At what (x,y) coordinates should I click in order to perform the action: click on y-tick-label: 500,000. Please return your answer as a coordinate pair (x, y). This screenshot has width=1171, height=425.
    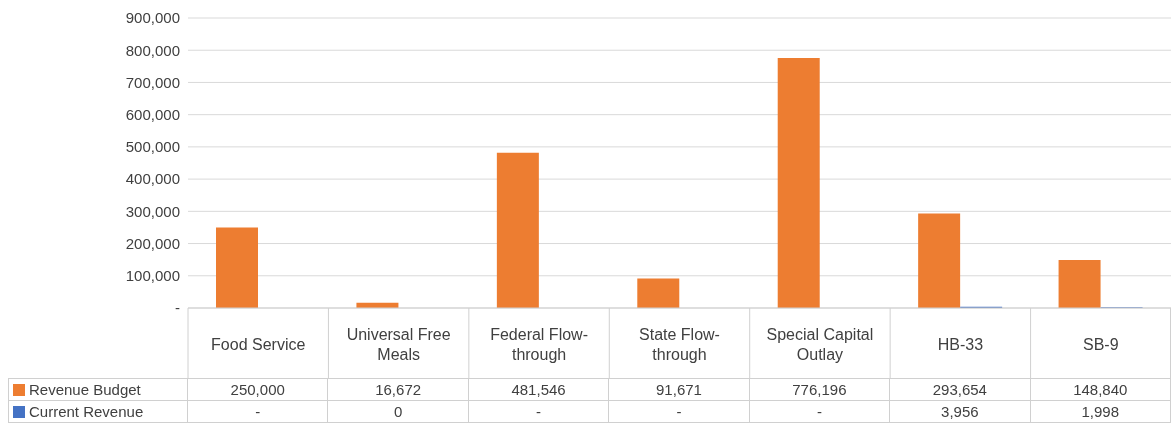
    Looking at the image, I should click on (152, 147).